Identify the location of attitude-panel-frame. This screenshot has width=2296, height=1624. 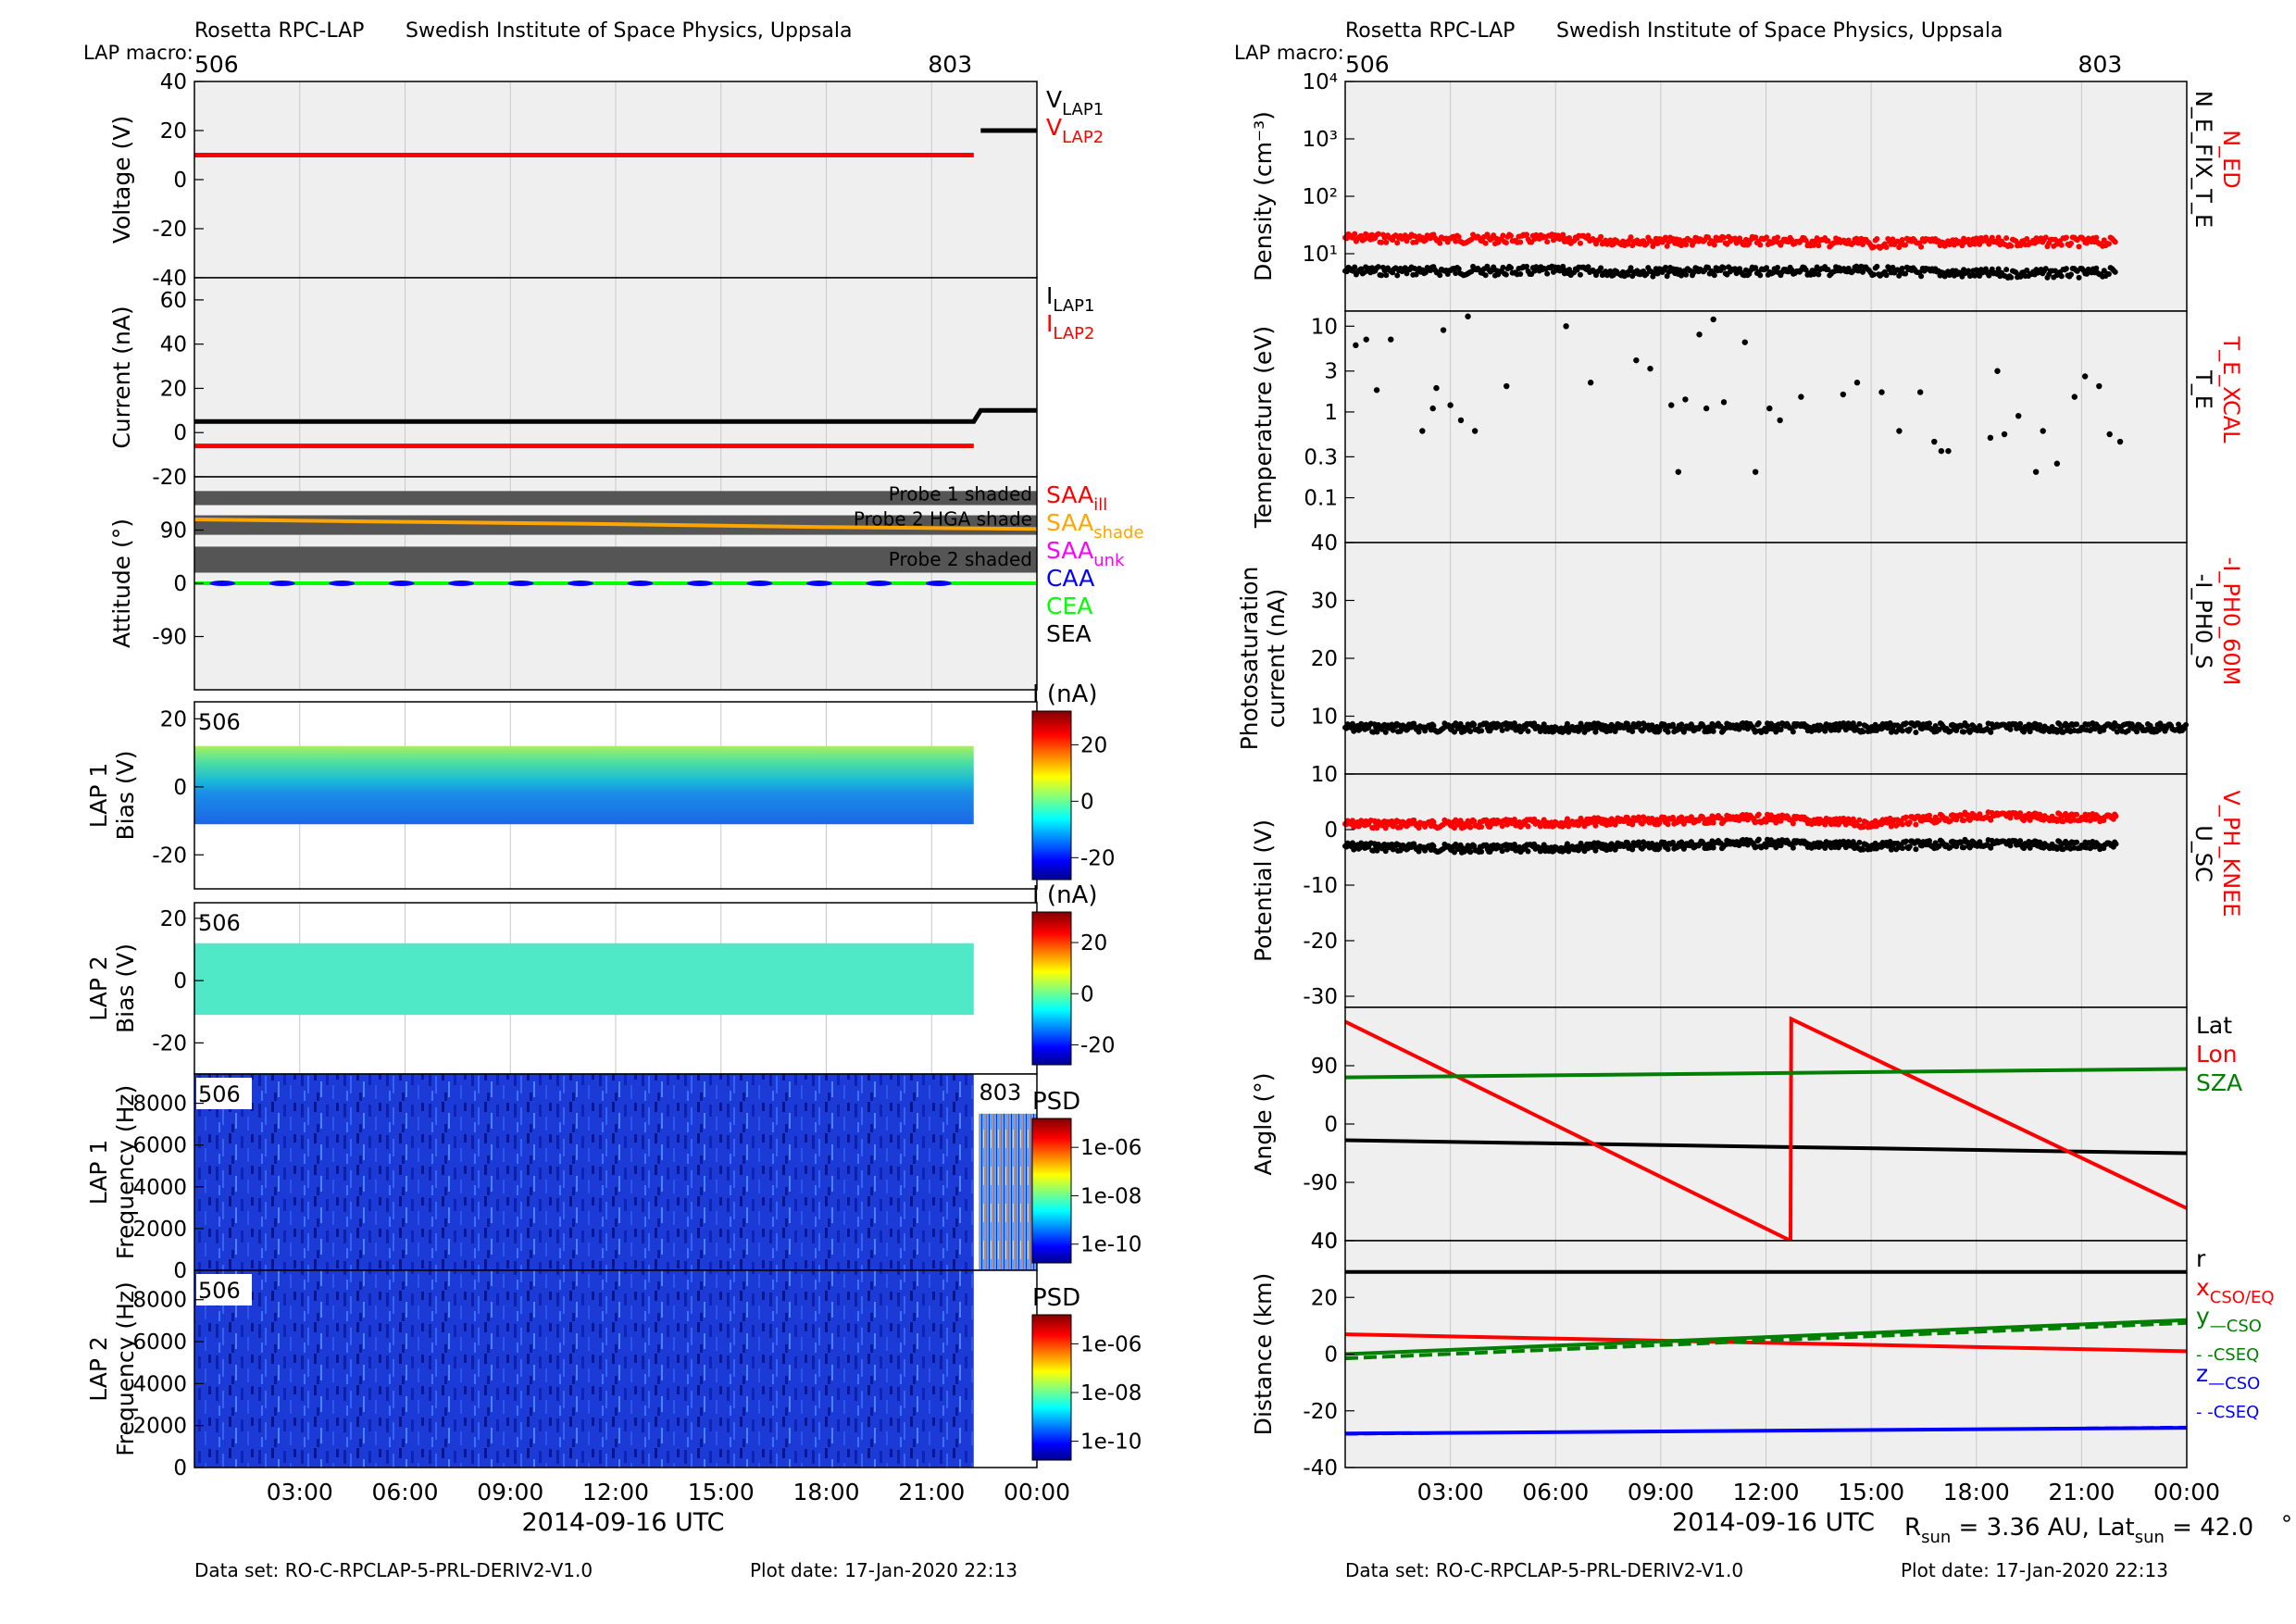
(615, 583).